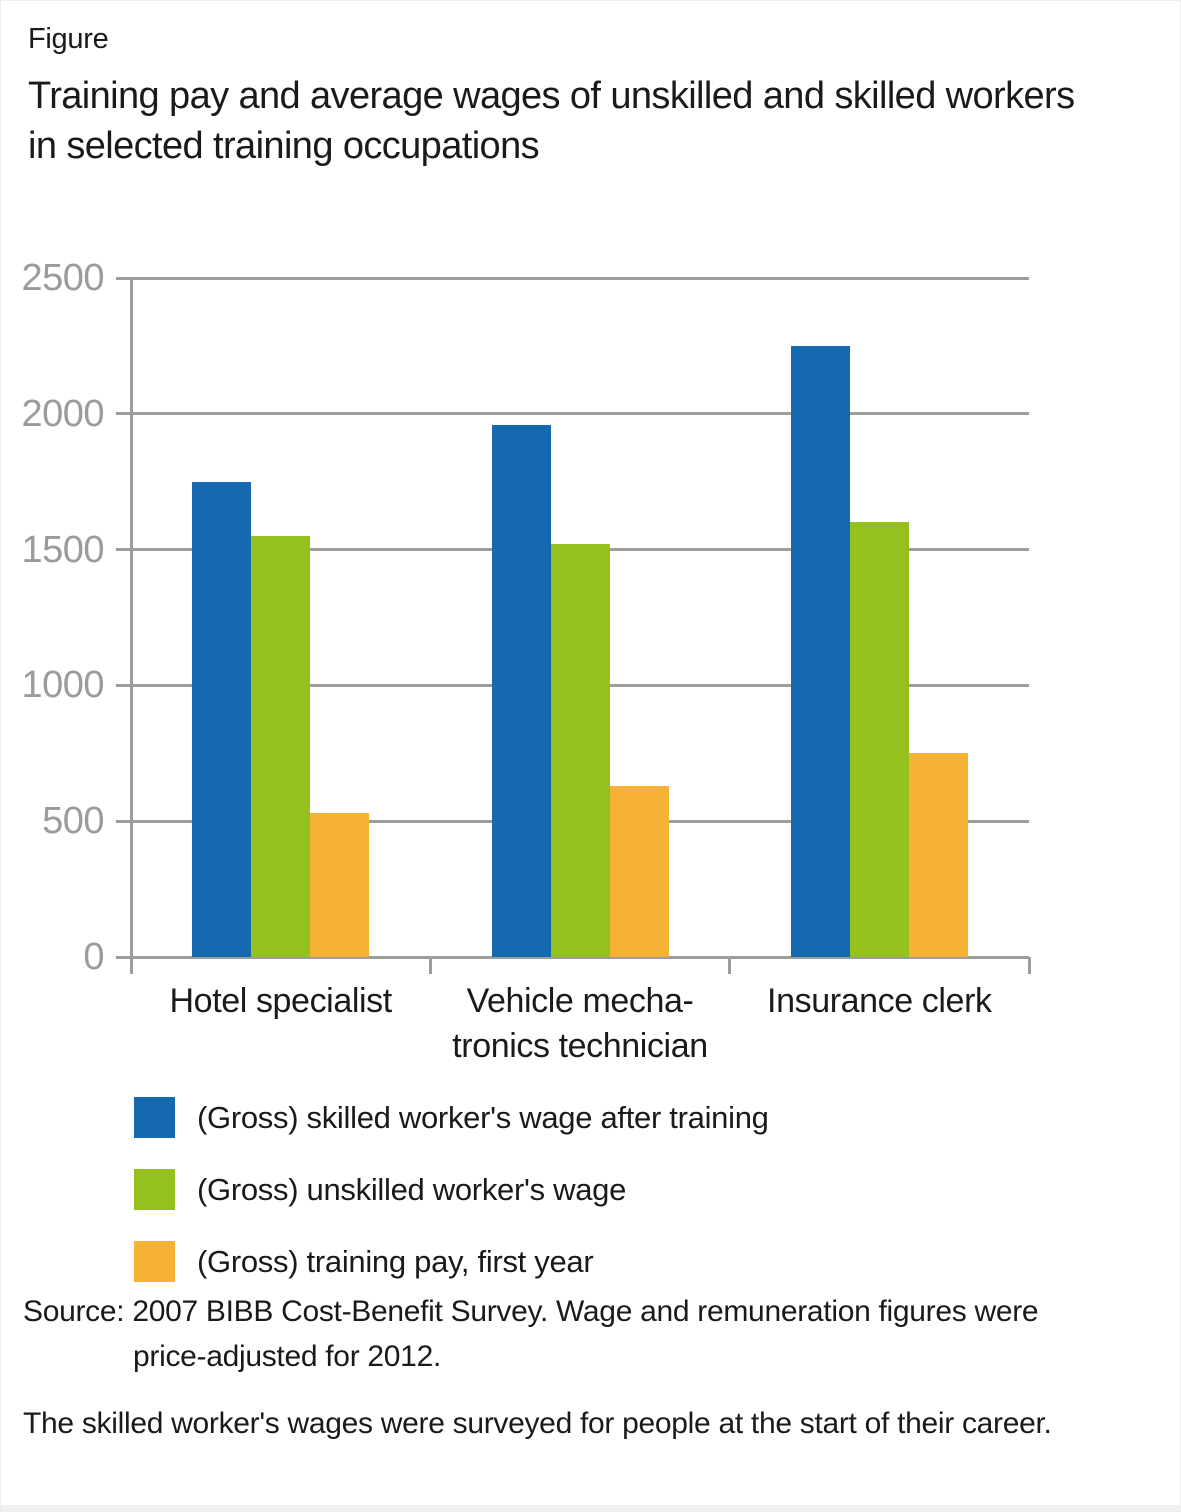  What do you see at coordinates (62, 685) in the screenshot?
I see `y-tick-label: 1000` at bounding box center [62, 685].